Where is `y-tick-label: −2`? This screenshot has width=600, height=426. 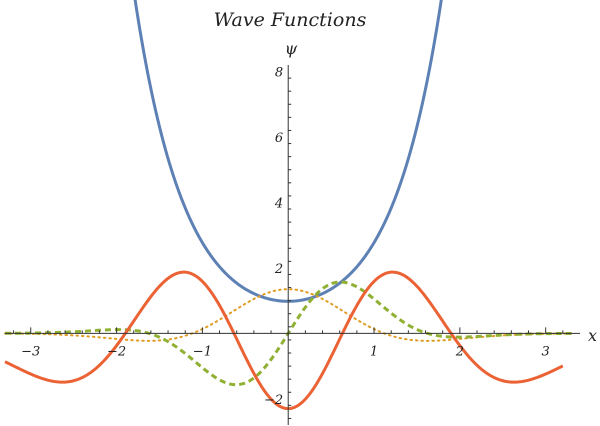 y-tick-label: −2 is located at coordinates (273, 400).